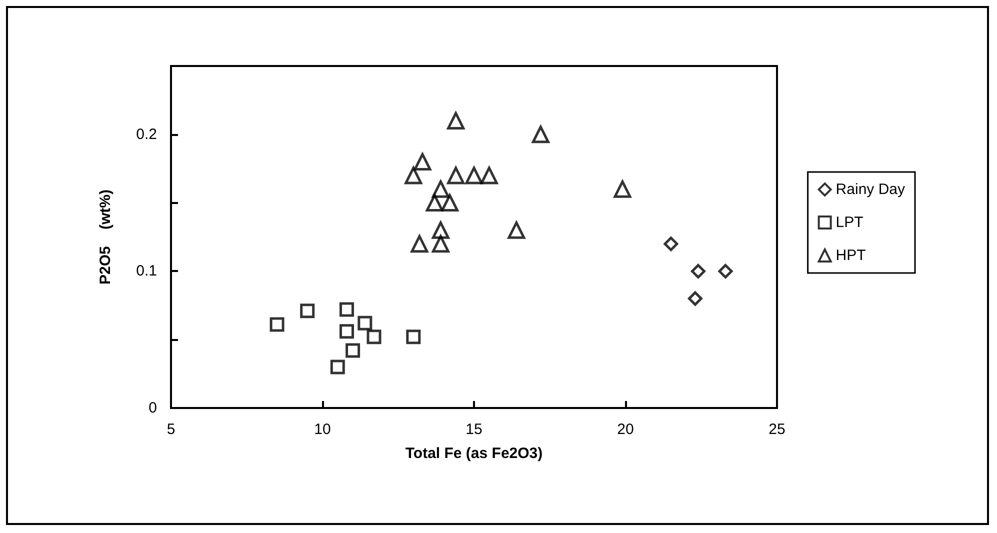  I want to click on y-tick-label: 0.2, so click(146, 134).